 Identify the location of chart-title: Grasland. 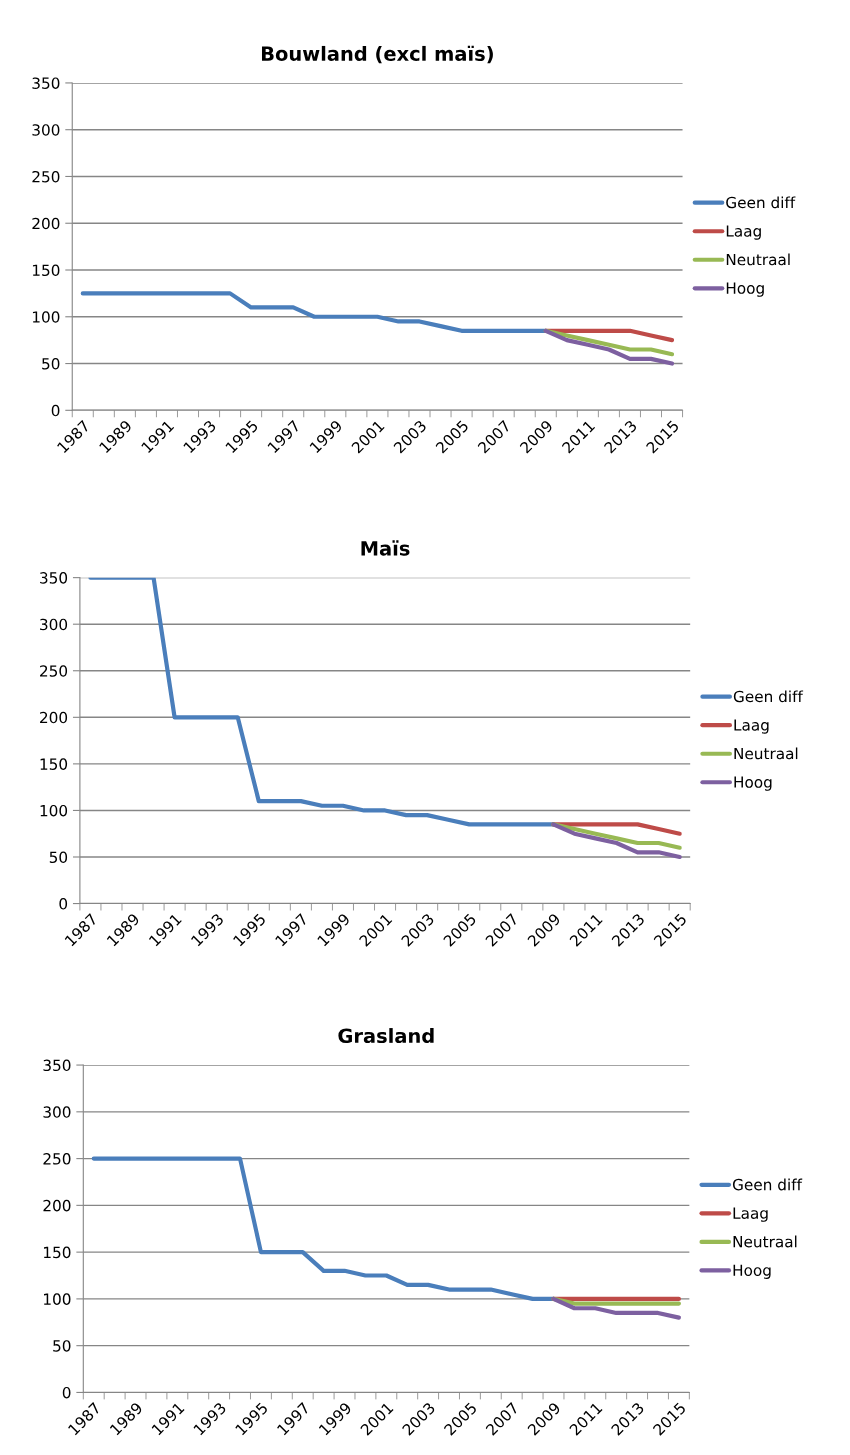
(386, 1036).